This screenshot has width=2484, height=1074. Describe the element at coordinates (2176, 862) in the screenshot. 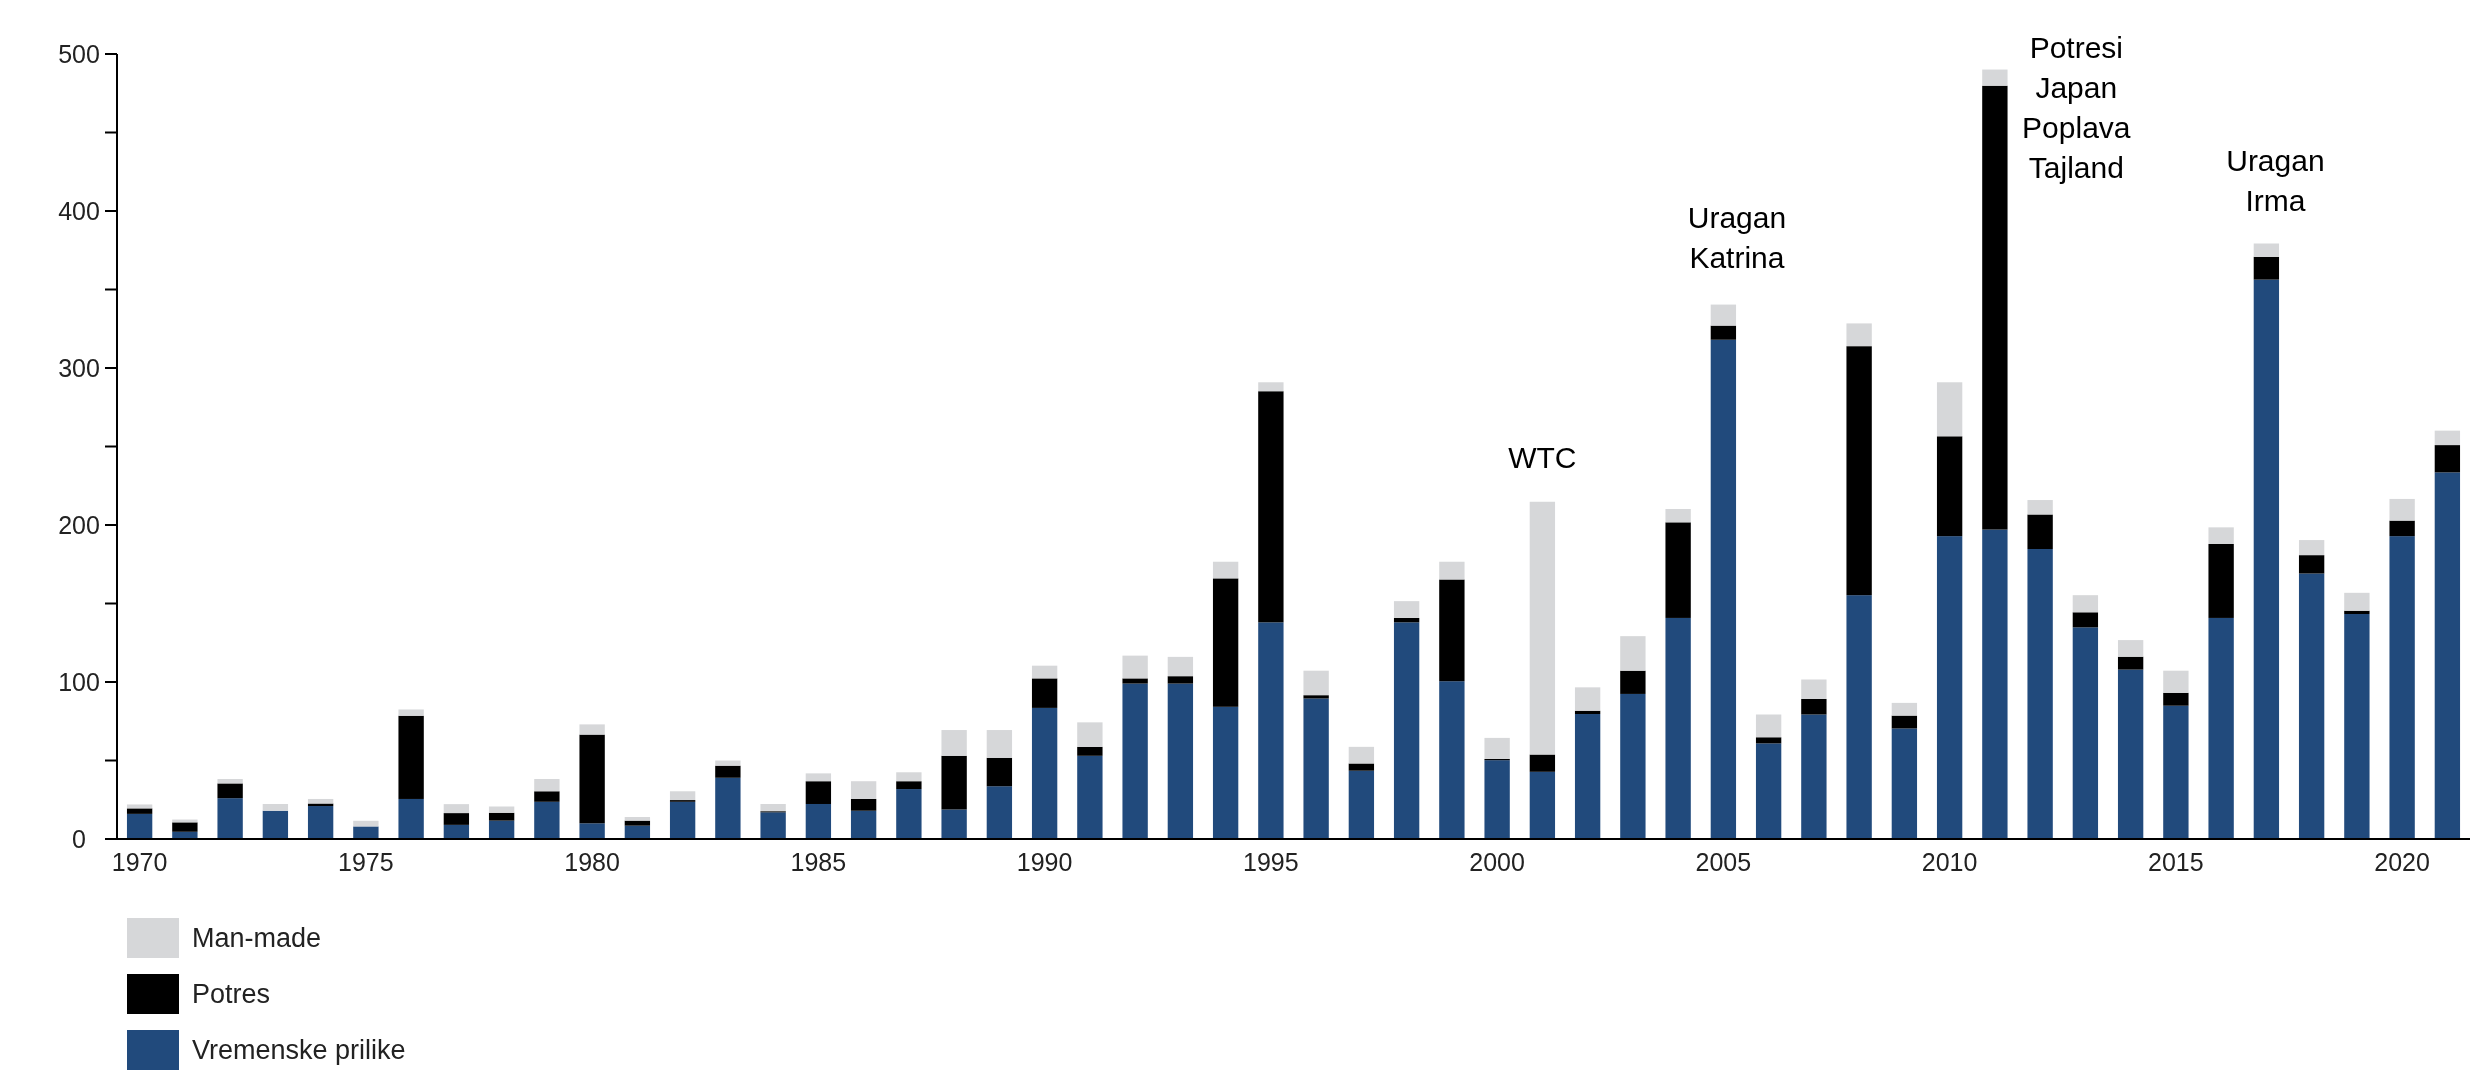

I see `x-tick-label: 2015` at that location.